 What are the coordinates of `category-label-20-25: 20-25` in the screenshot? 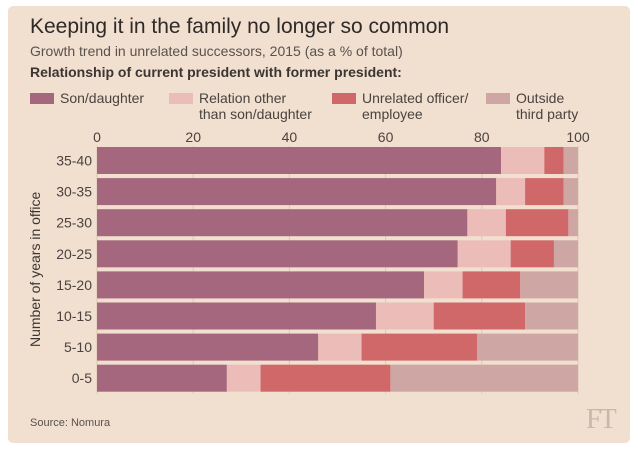 It's located at (74, 254).